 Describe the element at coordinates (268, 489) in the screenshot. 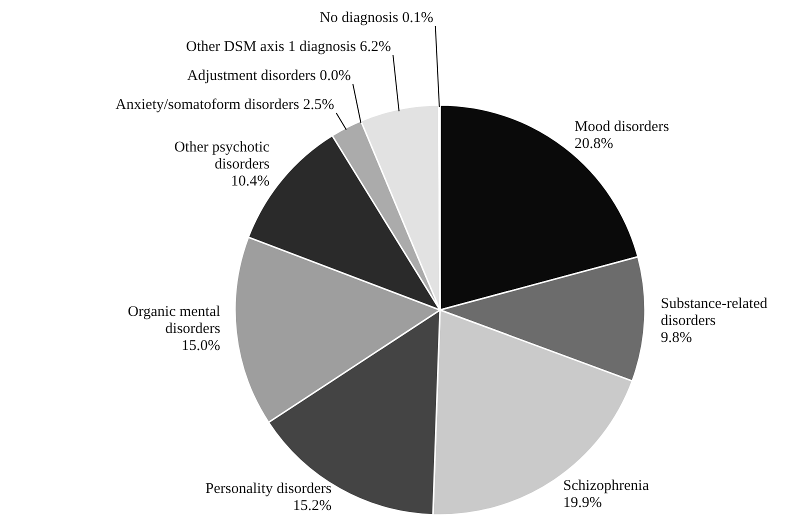

I see `slice-label: Personality disorders` at that location.